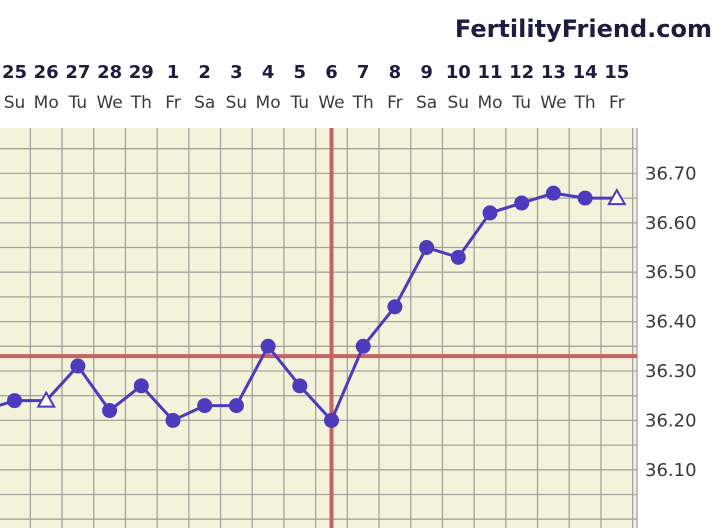  I want to click on brand-title: FertilityFriend.com, so click(583, 29).